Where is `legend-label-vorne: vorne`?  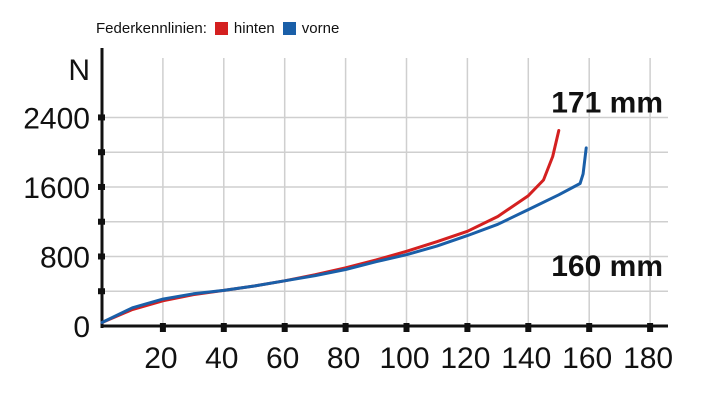 legend-label-vorne: vorne is located at coordinates (320, 28).